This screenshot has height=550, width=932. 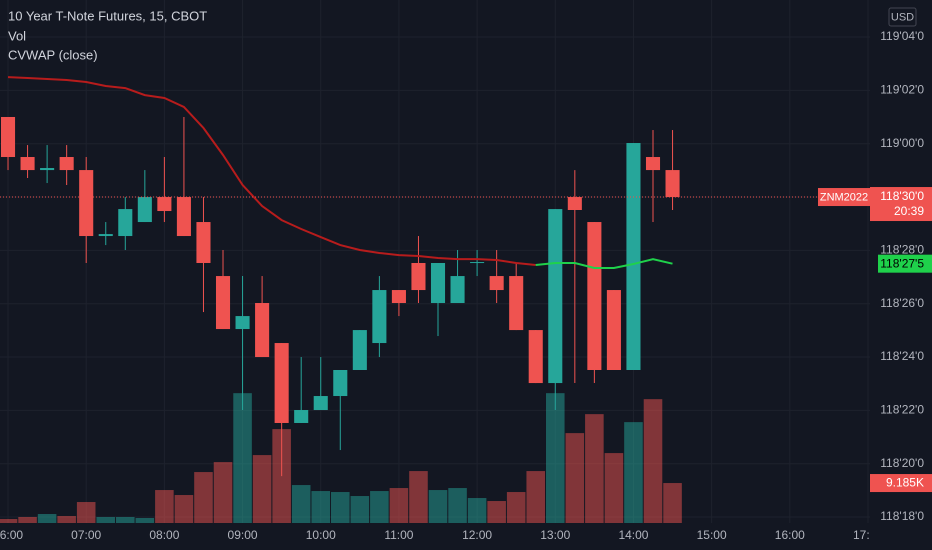 What do you see at coordinates (107, 15) in the screenshot?
I see `chart-title: 10 Year T-Note Futures, 15, CBOT` at bounding box center [107, 15].